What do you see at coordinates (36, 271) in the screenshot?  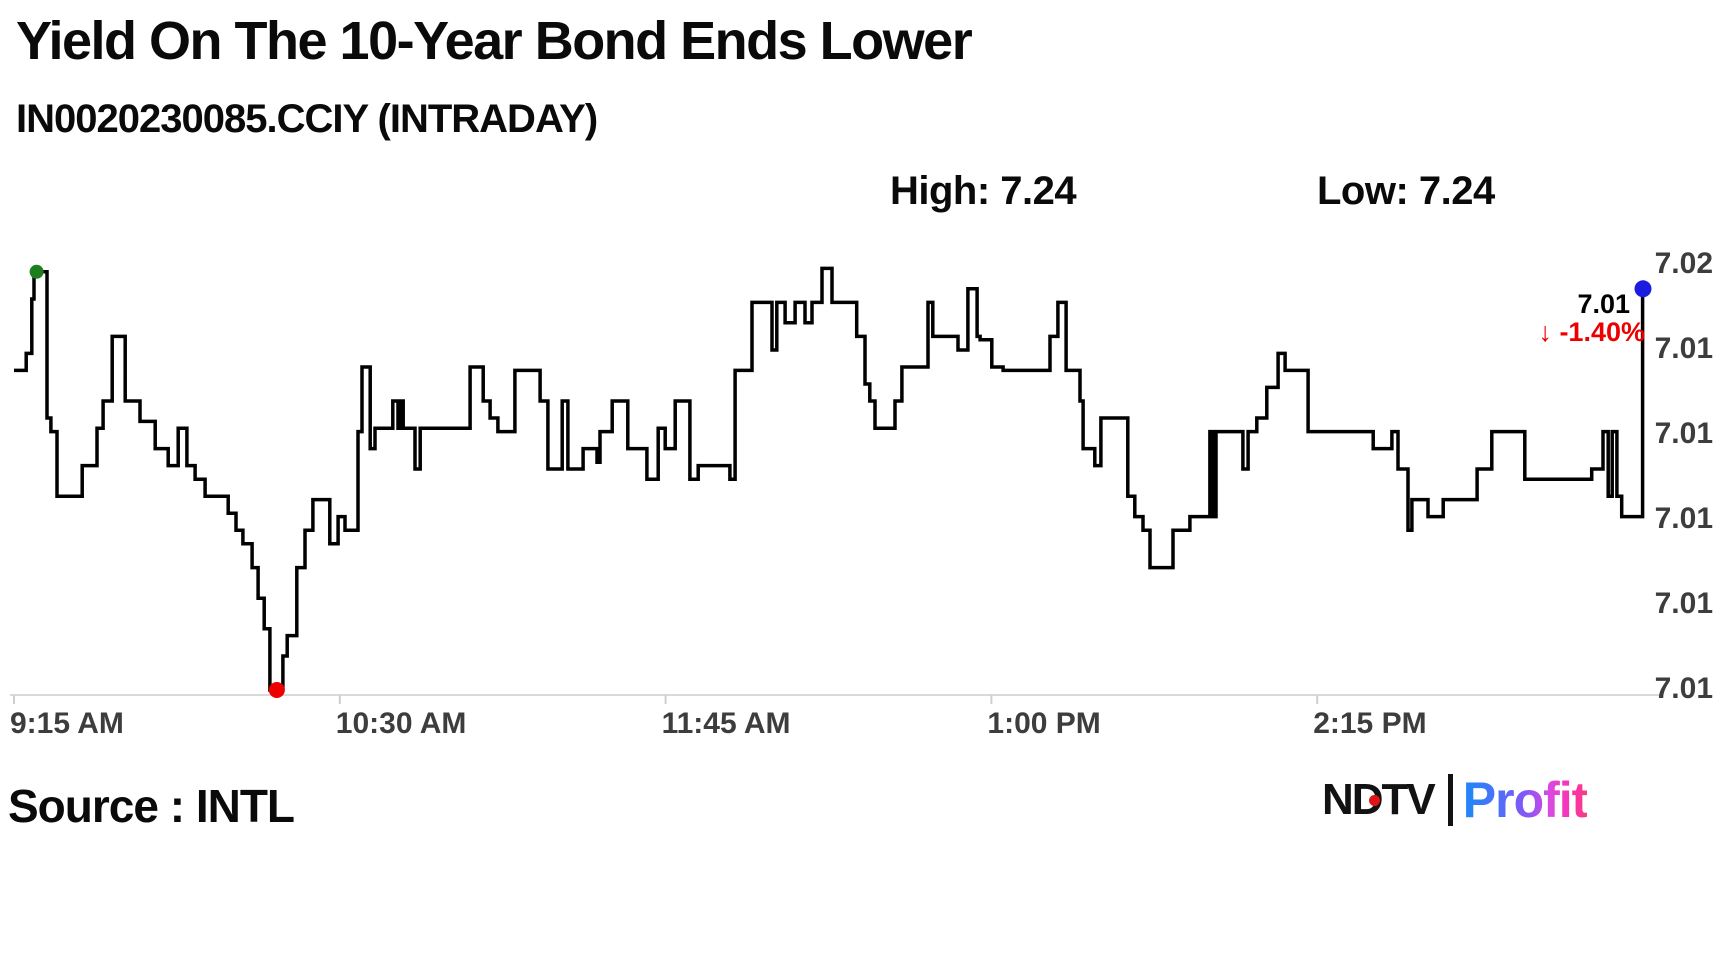 I see `session-open-dot` at bounding box center [36, 271].